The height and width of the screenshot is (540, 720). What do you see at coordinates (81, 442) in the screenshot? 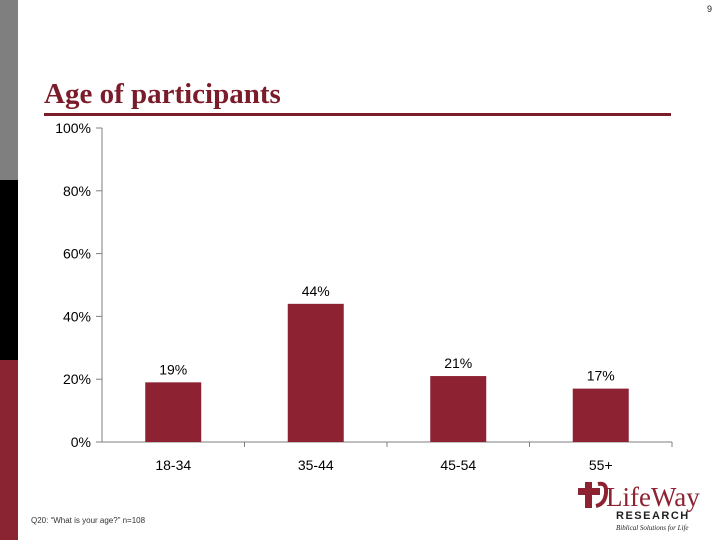
I see `y-tick-label: 0%` at bounding box center [81, 442].